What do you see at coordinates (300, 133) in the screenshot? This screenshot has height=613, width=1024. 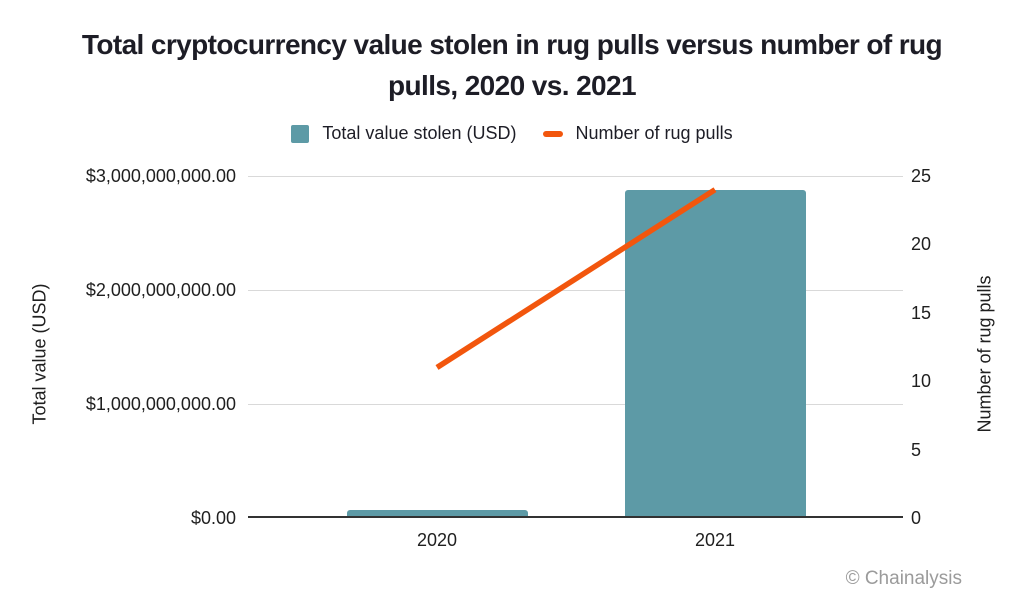 I see `bar-series-swatch-icon` at bounding box center [300, 133].